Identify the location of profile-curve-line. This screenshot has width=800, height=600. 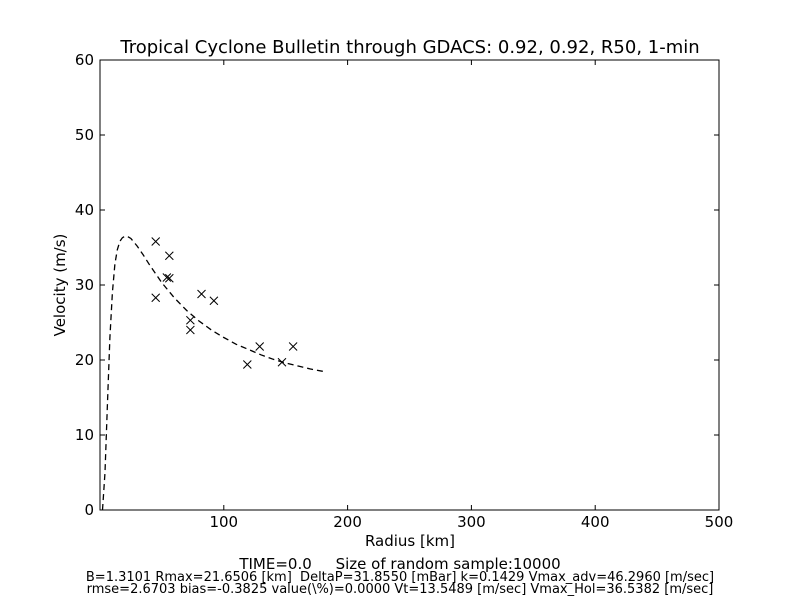
(212, 373).